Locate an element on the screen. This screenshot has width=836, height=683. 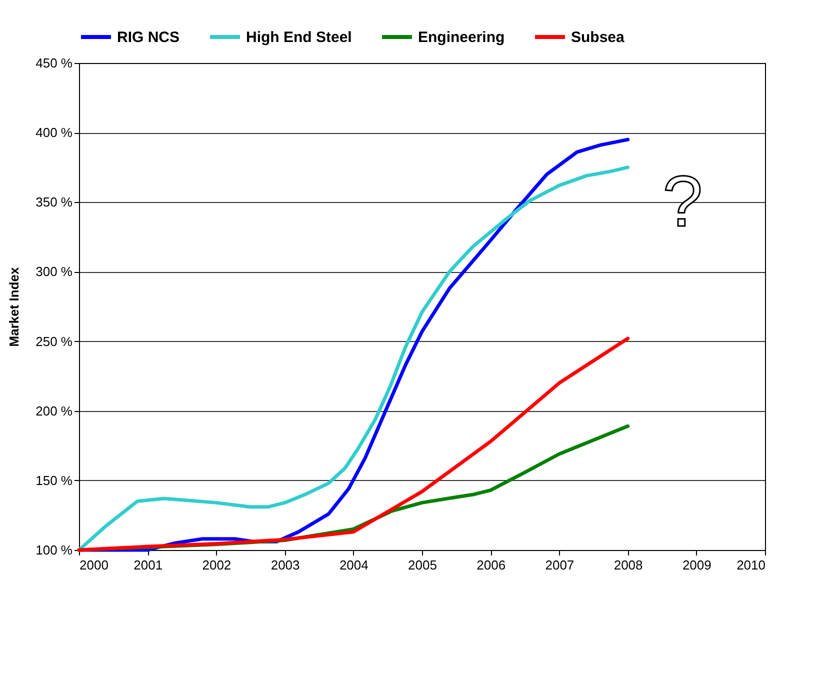
x-tick-label: 2010 is located at coordinates (751, 565).